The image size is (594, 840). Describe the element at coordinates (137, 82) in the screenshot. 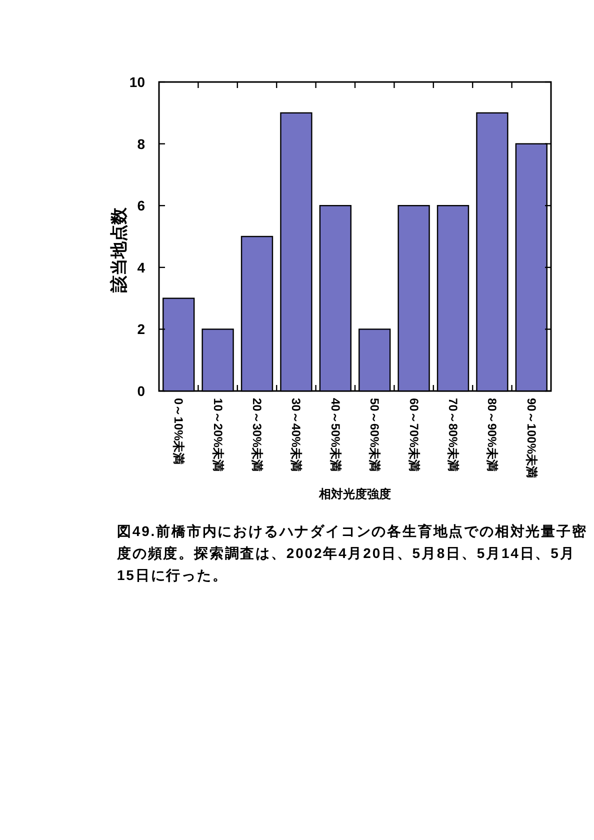

I see `y-tick-label: 10` at that location.